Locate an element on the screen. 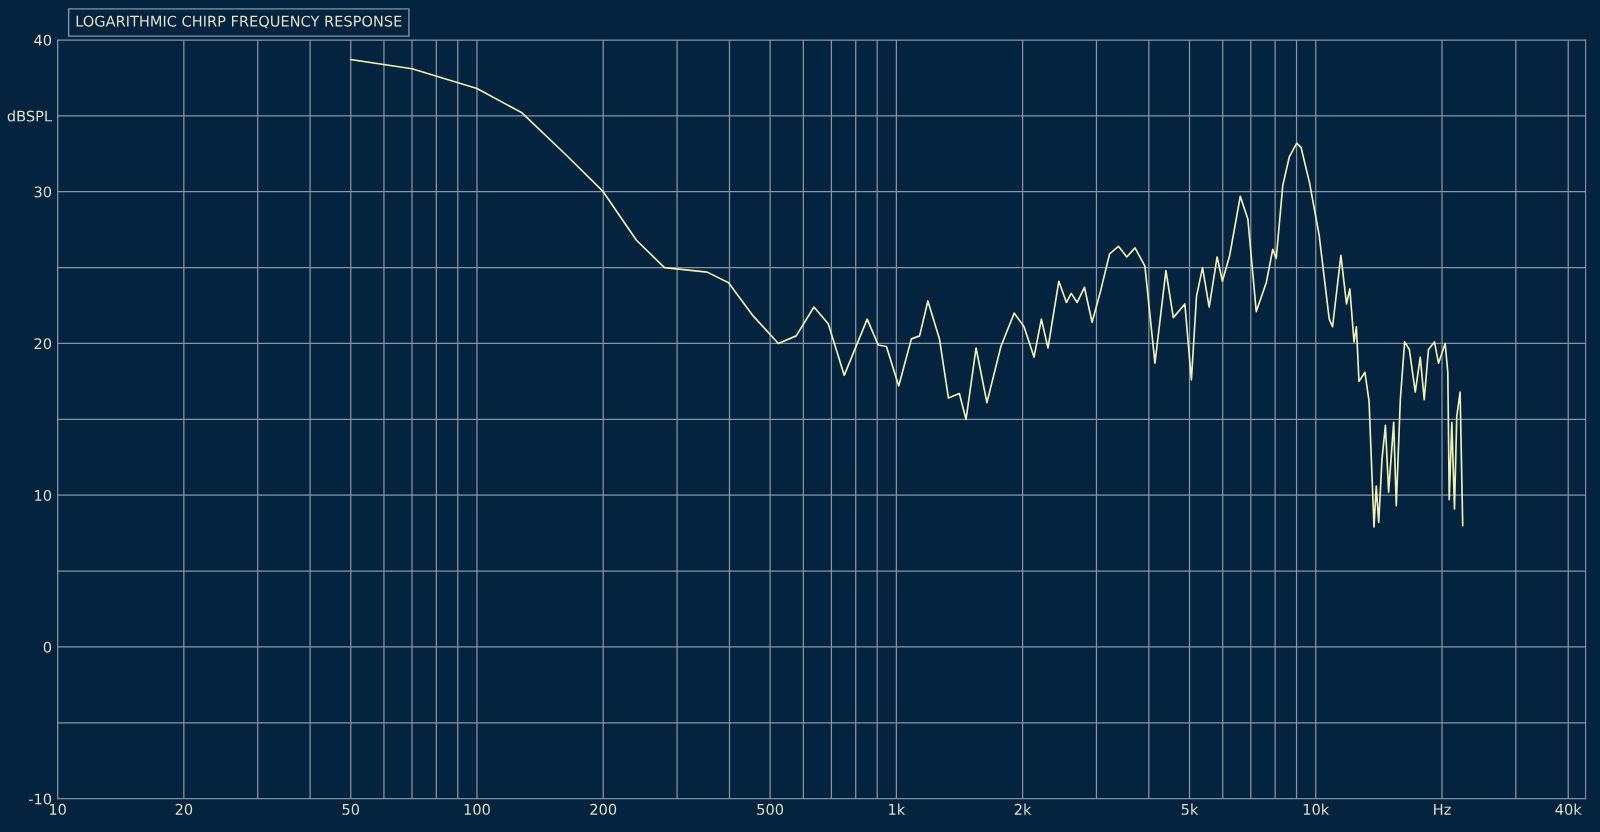 This screenshot has height=832, width=1600. y-tick-label: 10 is located at coordinates (43, 495).